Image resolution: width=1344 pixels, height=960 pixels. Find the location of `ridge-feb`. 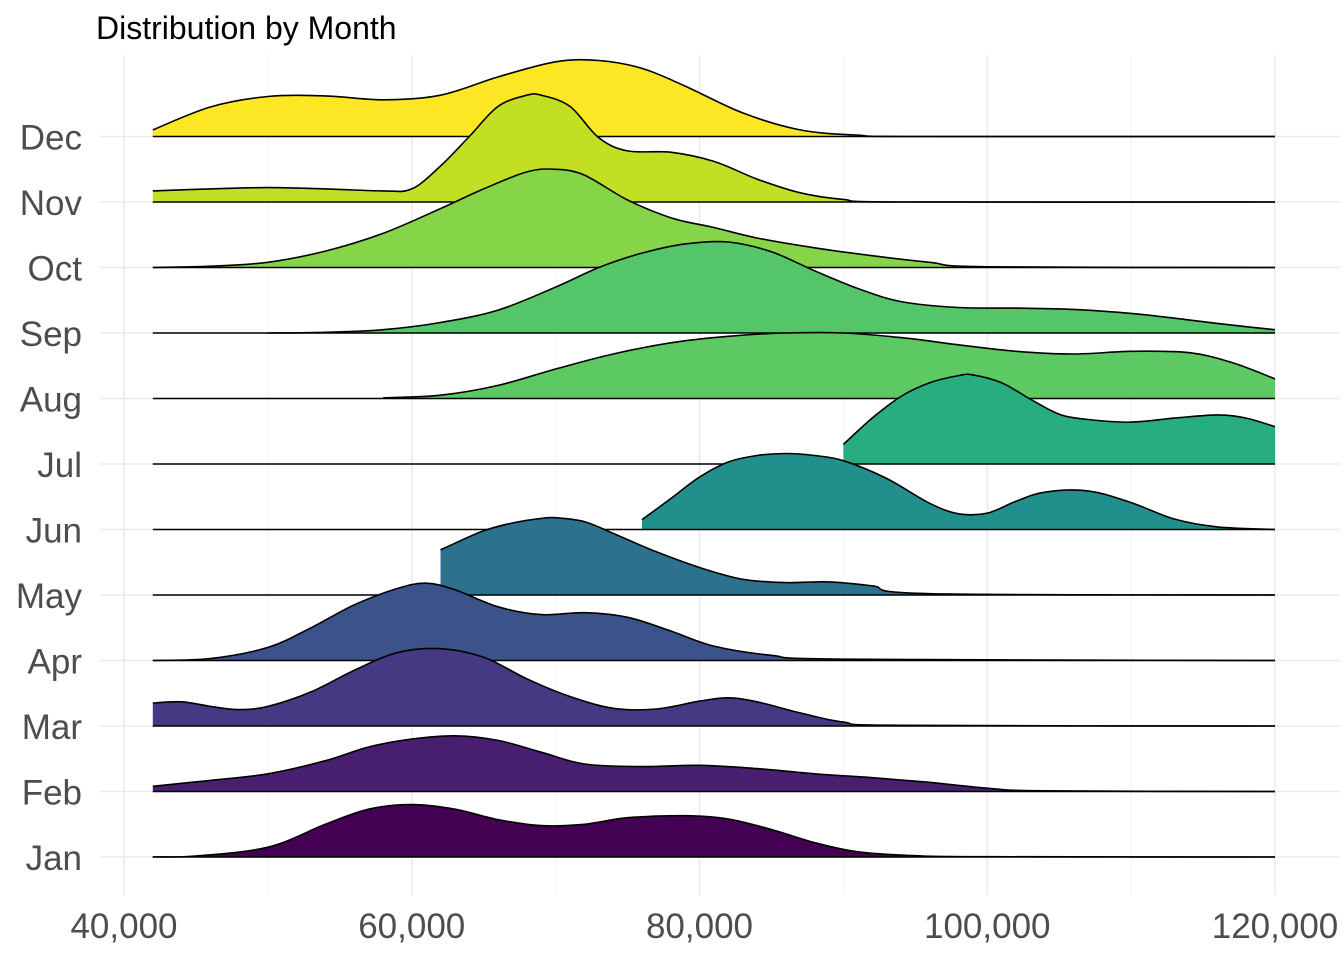

ridge-feb is located at coordinates (714, 763).